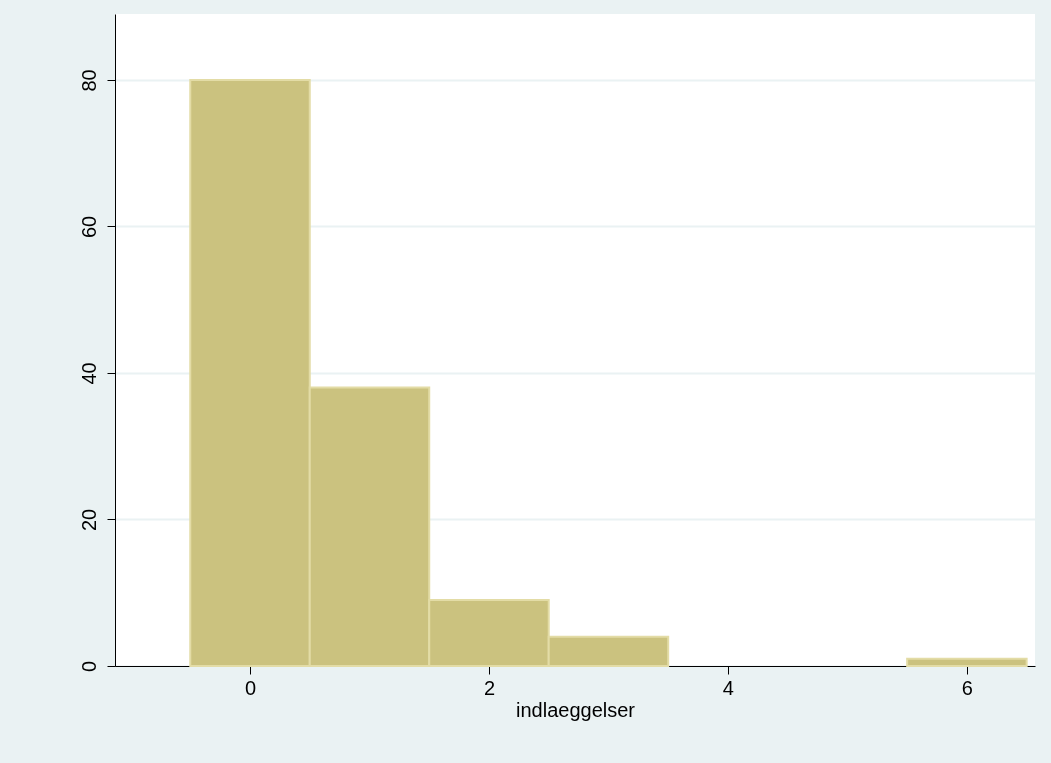  What do you see at coordinates (967, 687) in the screenshot?
I see `x-tick-label: 6` at bounding box center [967, 687].